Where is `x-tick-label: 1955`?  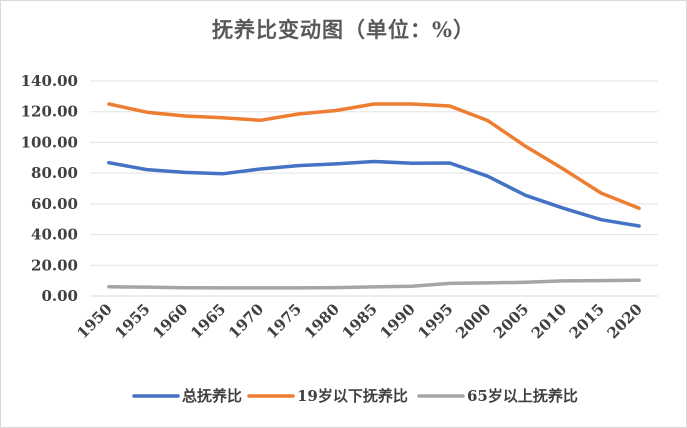
x-tick-label: 1955 is located at coordinates (132, 321).